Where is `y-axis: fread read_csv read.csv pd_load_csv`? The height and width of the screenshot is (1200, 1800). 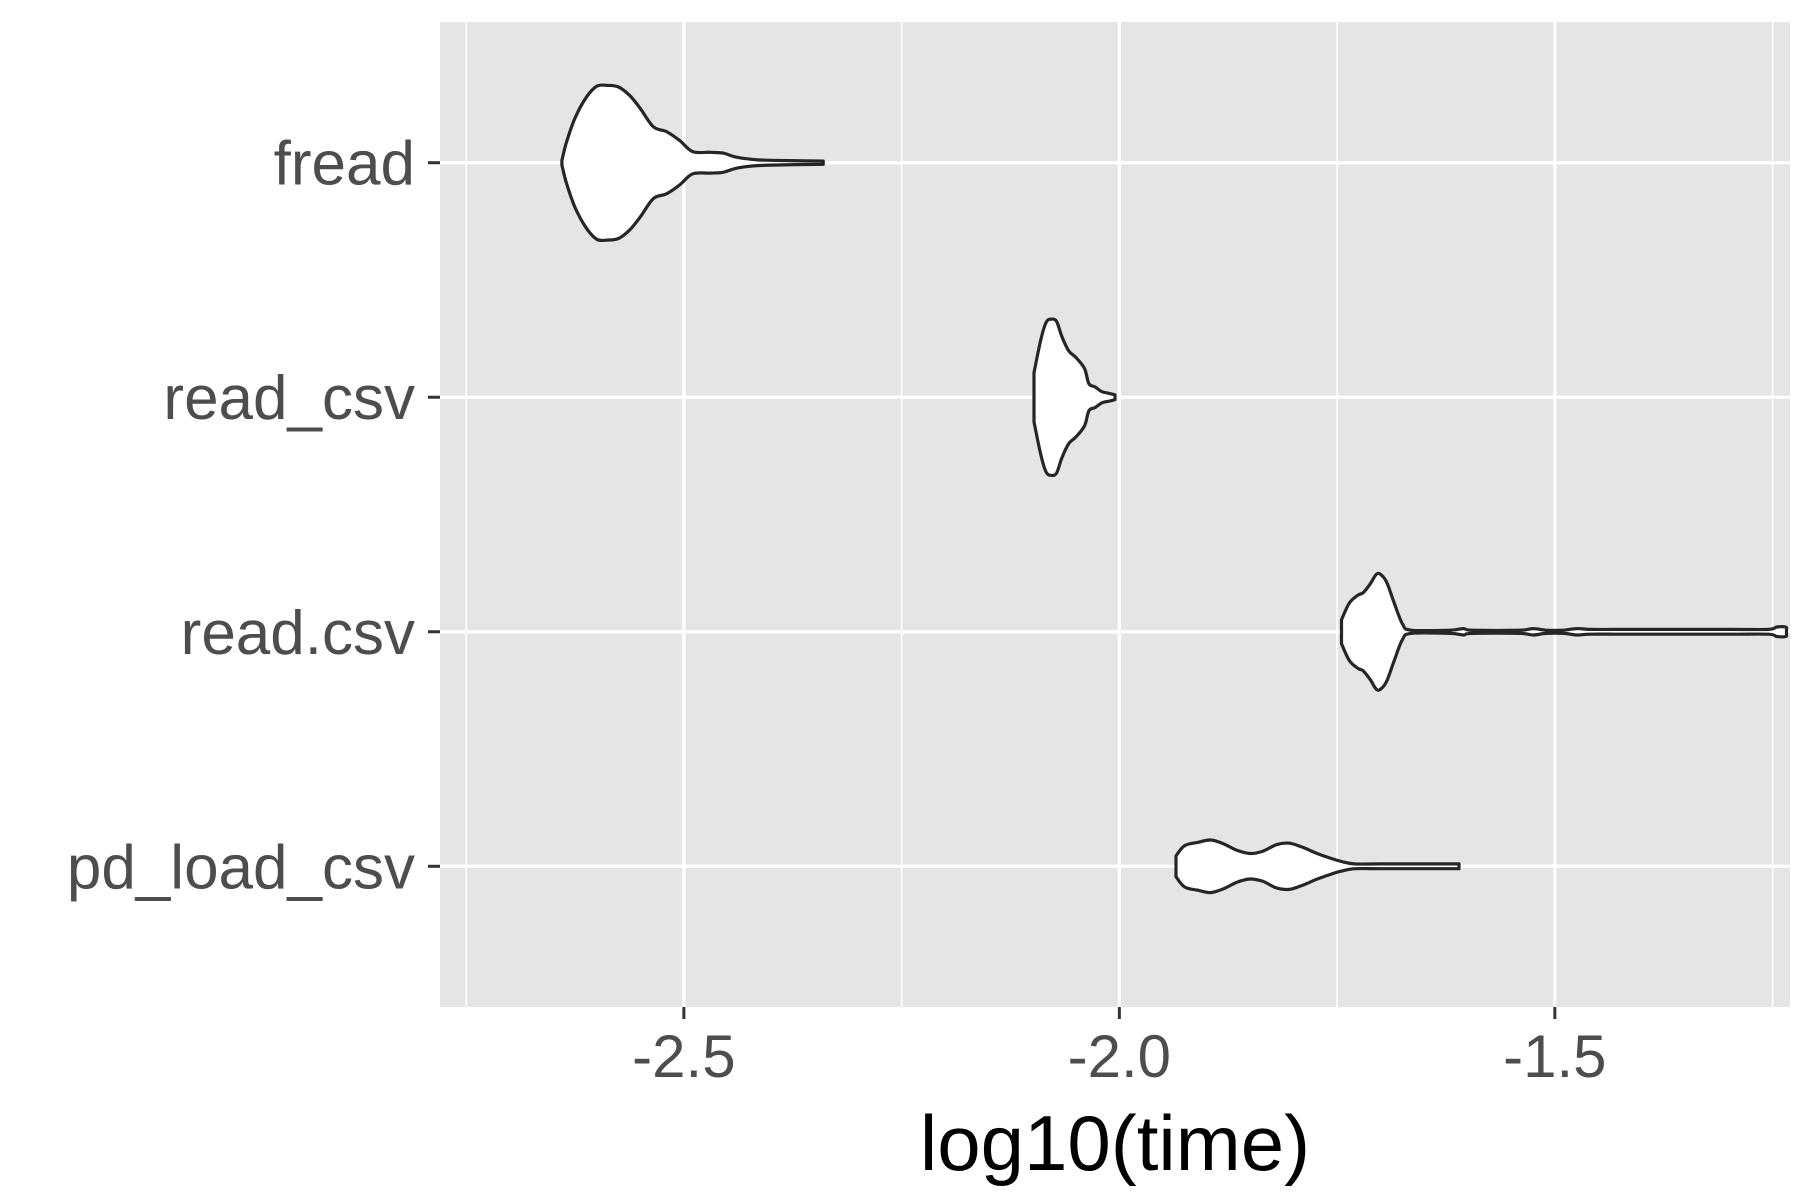 y-axis: fread read_csv read.csv pd_load_csv is located at coordinates (253, 516).